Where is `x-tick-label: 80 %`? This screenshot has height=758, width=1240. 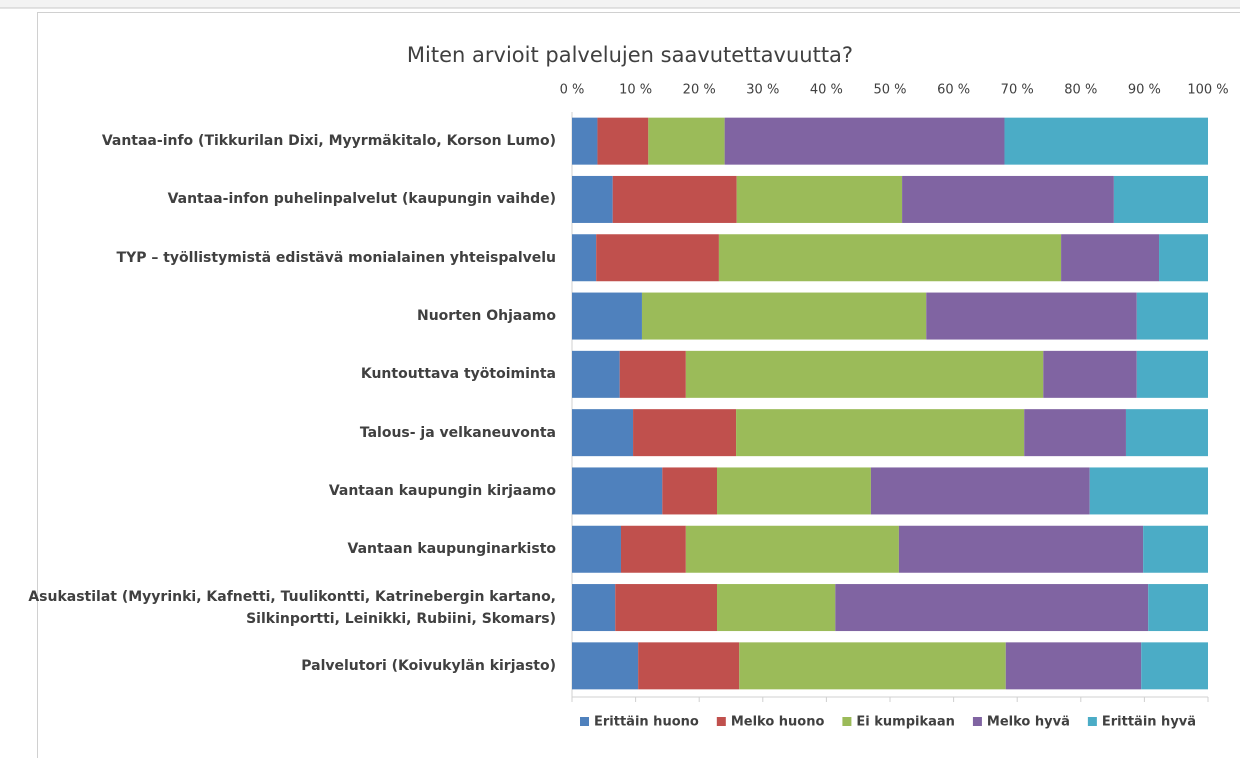
x-tick-label: 80 % is located at coordinates (1080, 90).